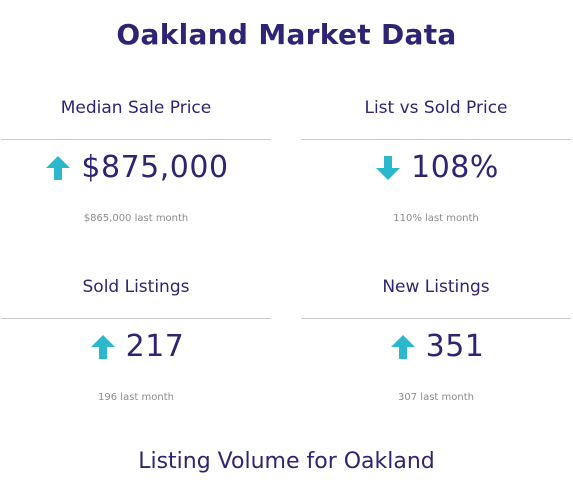 The image size is (573, 480). I want to click on metric-value: 351, so click(455, 346).